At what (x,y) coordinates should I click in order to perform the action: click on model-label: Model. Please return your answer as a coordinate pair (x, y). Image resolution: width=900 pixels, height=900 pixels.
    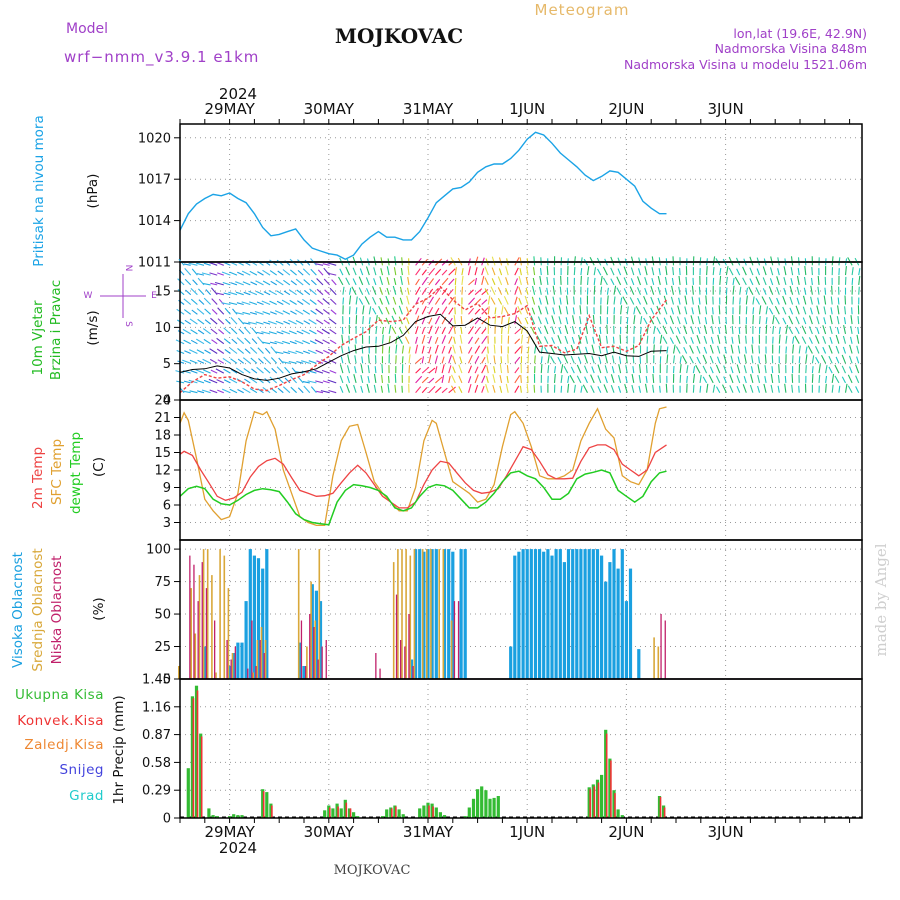
    Looking at the image, I should click on (87, 29).